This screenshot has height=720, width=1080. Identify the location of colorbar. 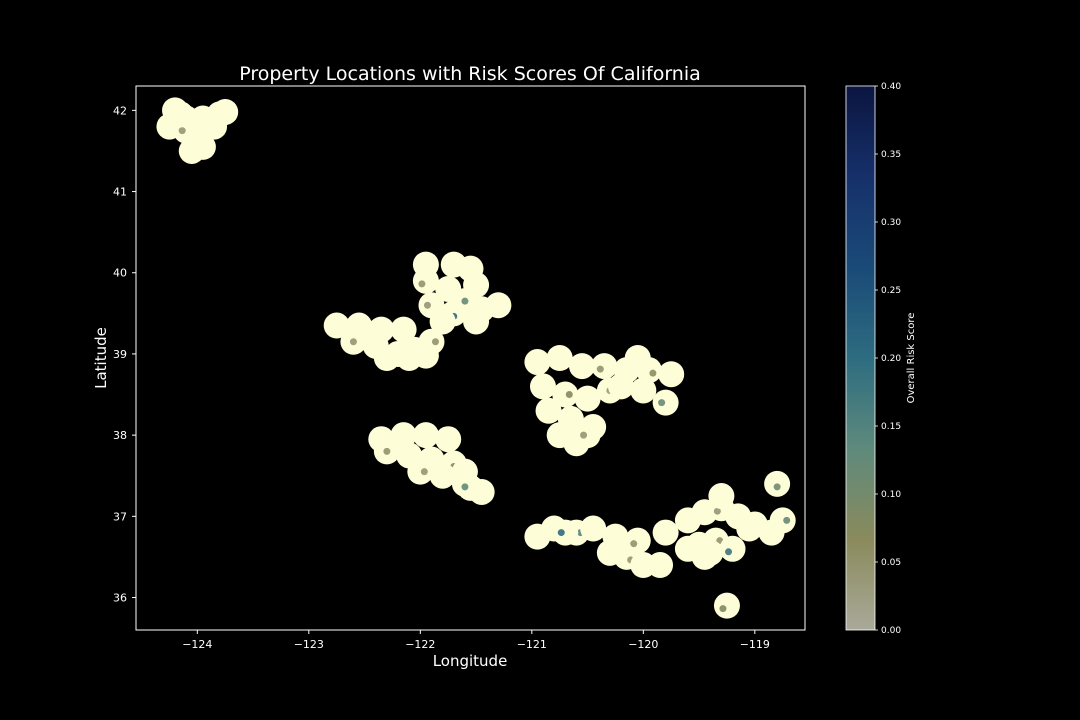
(860, 358).